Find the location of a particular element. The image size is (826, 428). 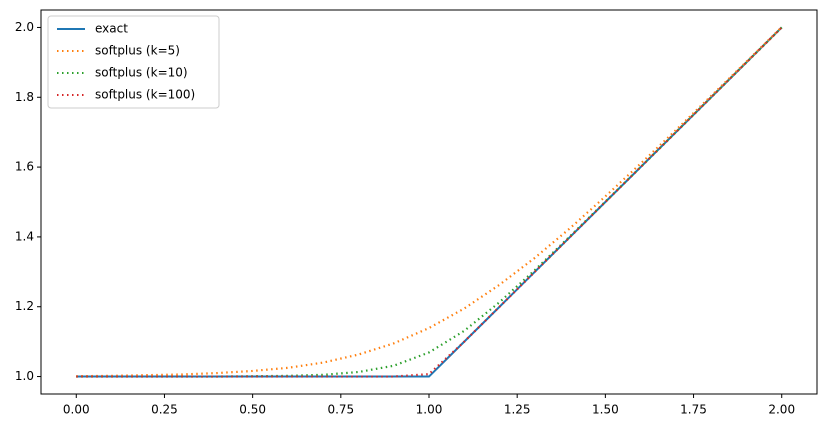

x-tick-label: 1.75 is located at coordinates (693, 410).